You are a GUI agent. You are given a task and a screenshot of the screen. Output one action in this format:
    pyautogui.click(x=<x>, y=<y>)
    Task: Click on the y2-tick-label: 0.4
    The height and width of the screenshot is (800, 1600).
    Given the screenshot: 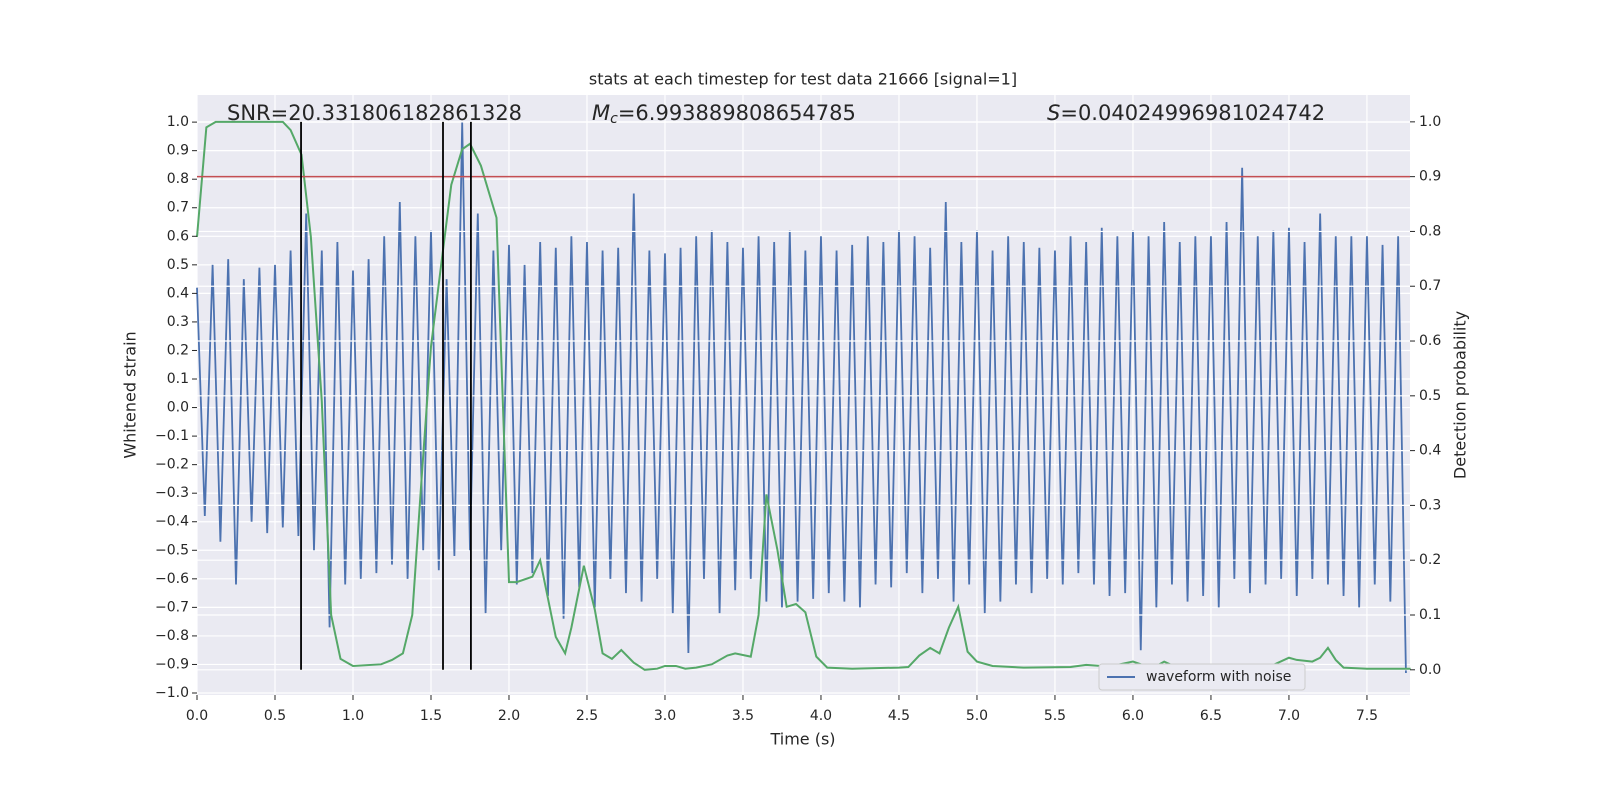 What is the action you would take?
    pyautogui.click(x=1430, y=451)
    